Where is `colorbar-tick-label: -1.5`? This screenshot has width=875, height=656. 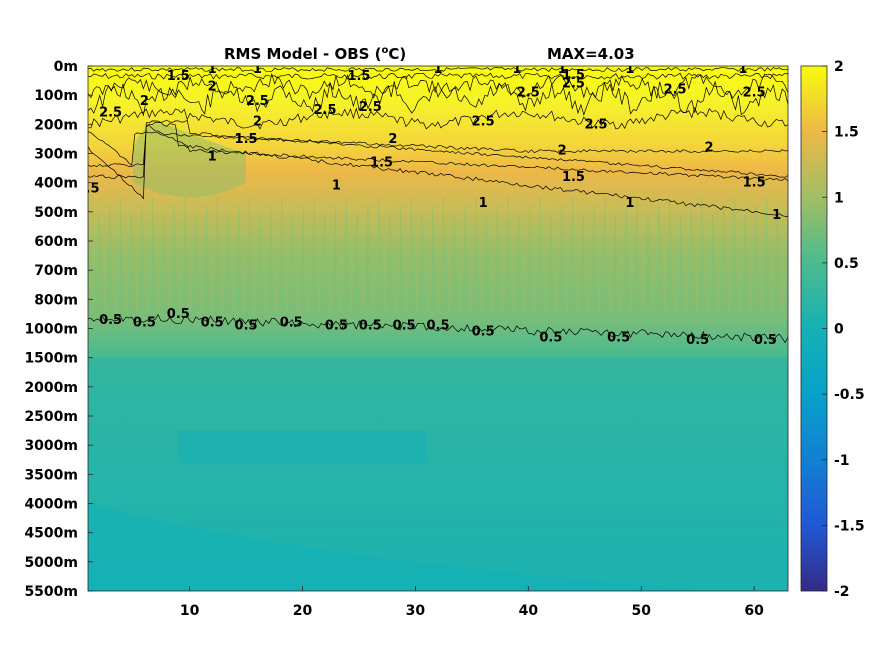 colorbar-tick-label: -1.5 is located at coordinates (849, 526).